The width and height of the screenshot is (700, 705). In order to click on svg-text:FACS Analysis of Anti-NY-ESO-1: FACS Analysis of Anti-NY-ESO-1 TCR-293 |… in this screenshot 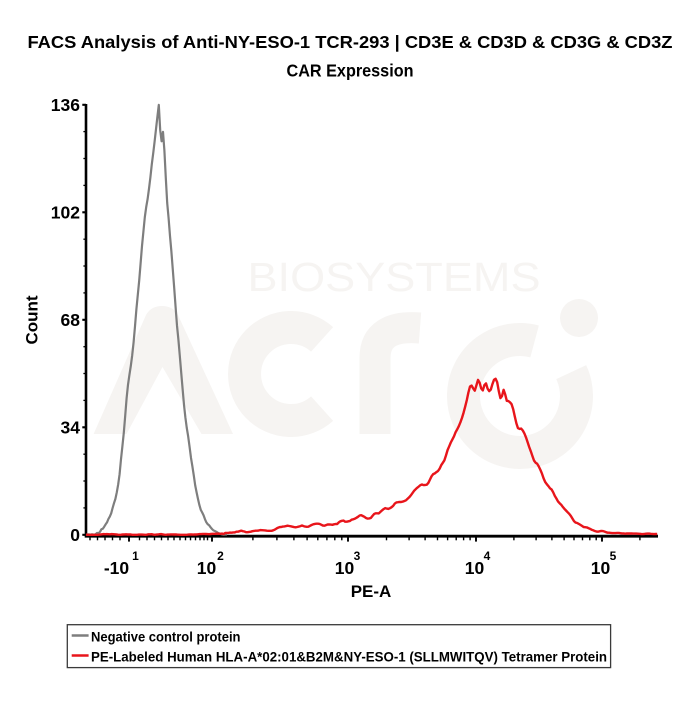, I will do `click(350, 42)`.